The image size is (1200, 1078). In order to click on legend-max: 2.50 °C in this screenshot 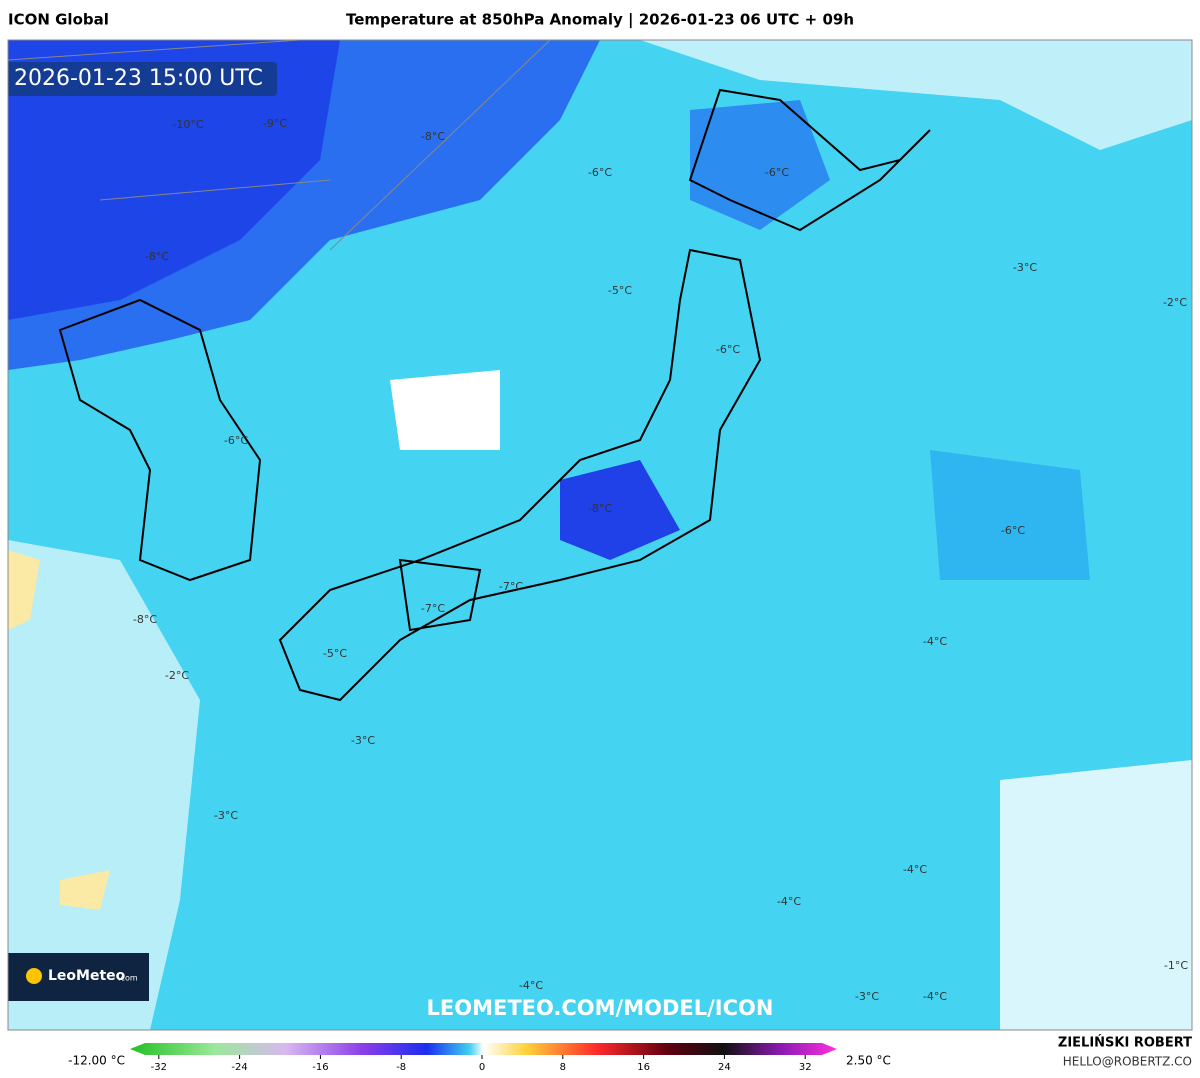, I will do `click(868, 1061)`.